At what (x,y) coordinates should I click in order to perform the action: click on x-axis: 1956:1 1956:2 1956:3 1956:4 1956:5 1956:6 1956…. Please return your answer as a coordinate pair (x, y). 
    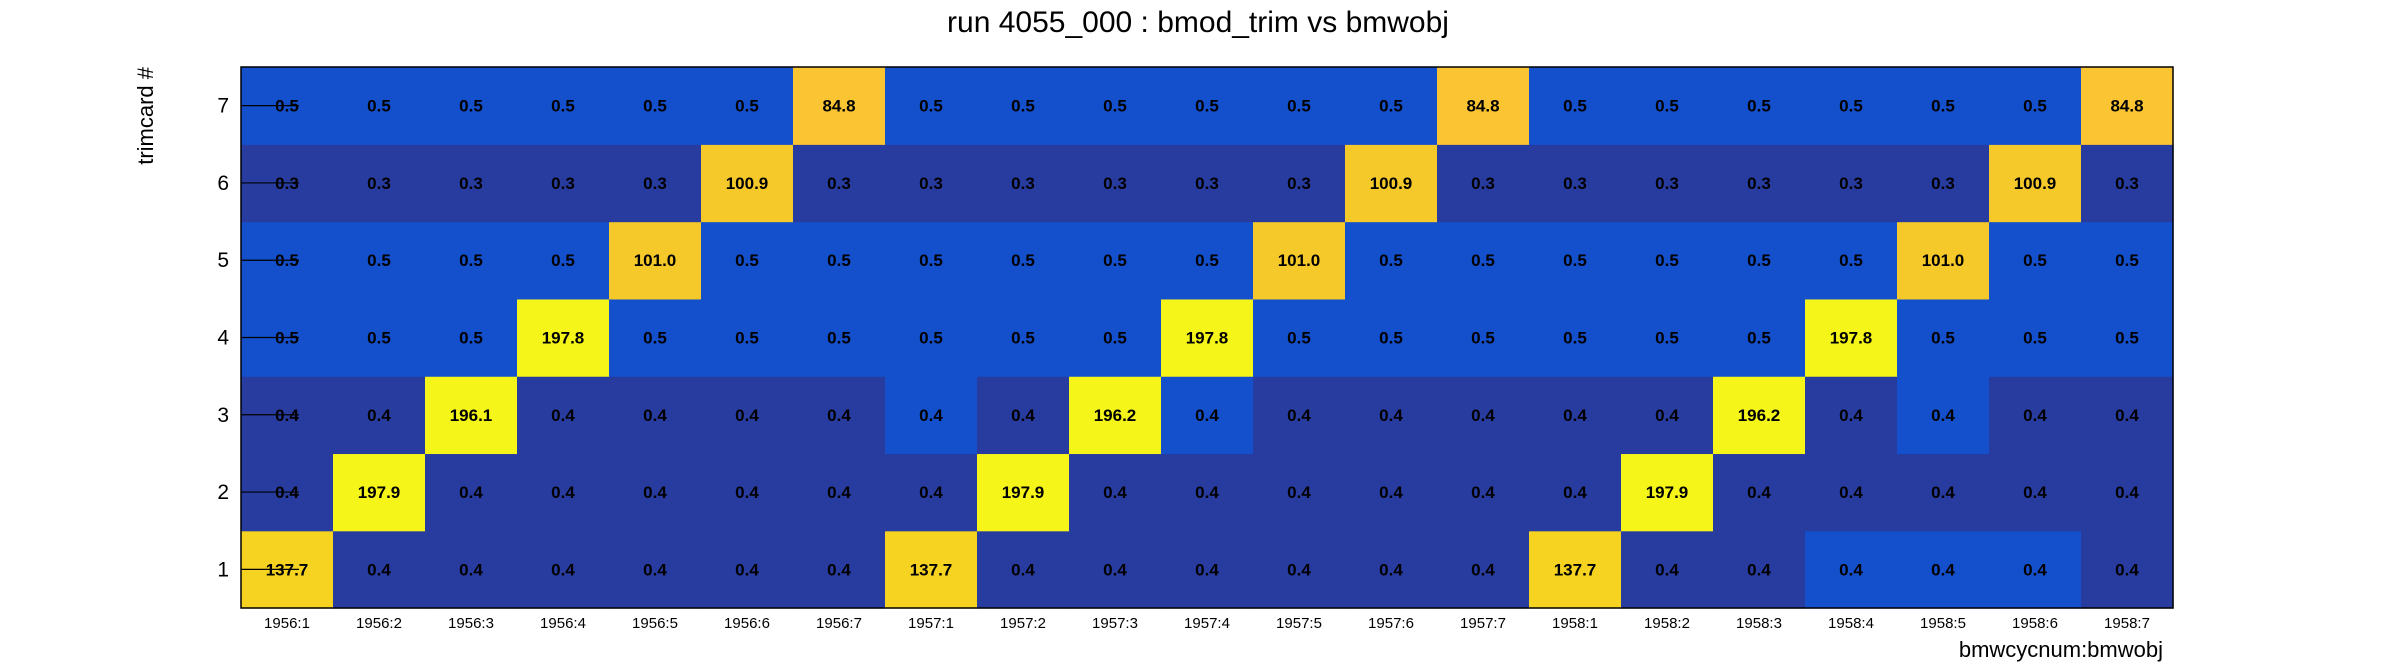
    Looking at the image, I should click on (1207, 623).